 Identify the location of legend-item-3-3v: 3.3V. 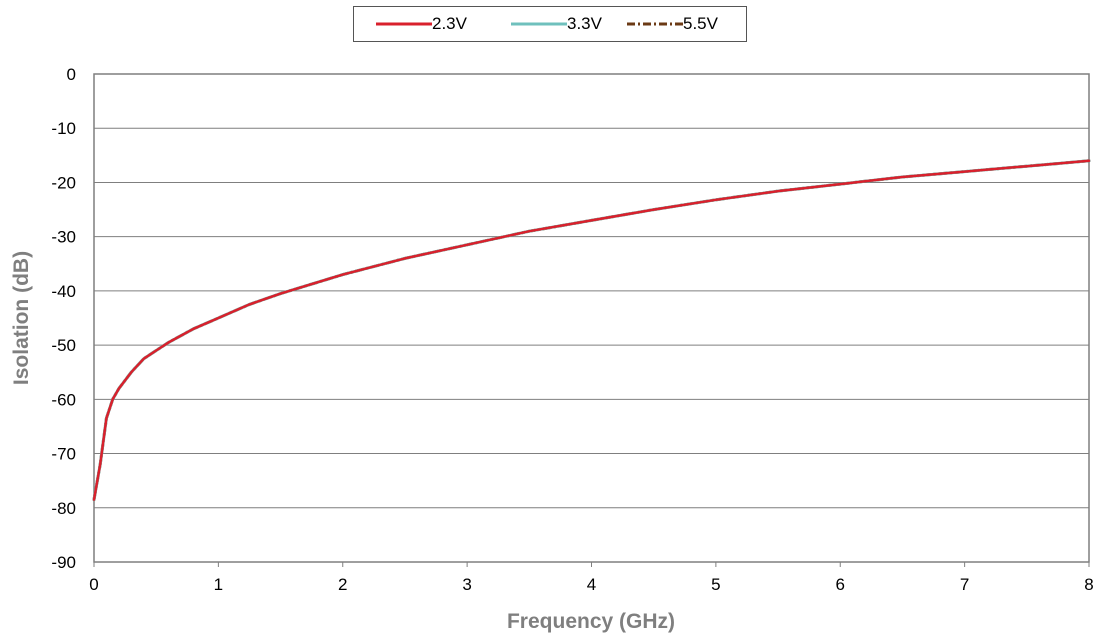
(556, 24).